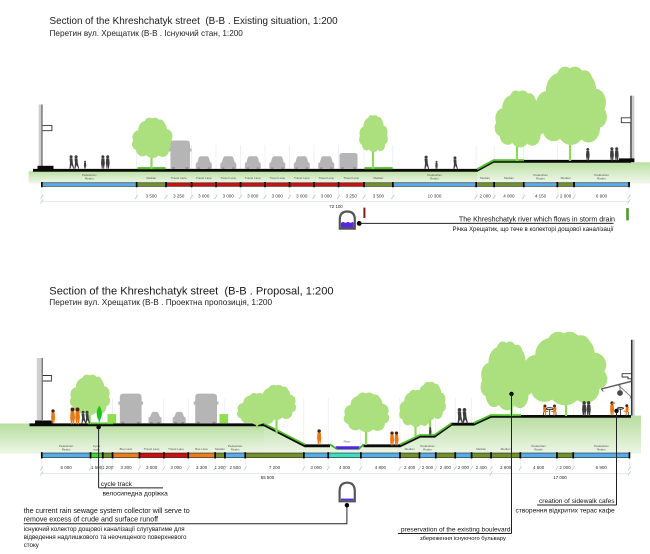 This screenshot has height=554, width=650. What do you see at coordinates (456, 530) in the screenshot?
I see `svg-text:preservation of the existing b: preservation of the existing boulevard` at bounding box center [456, 530].